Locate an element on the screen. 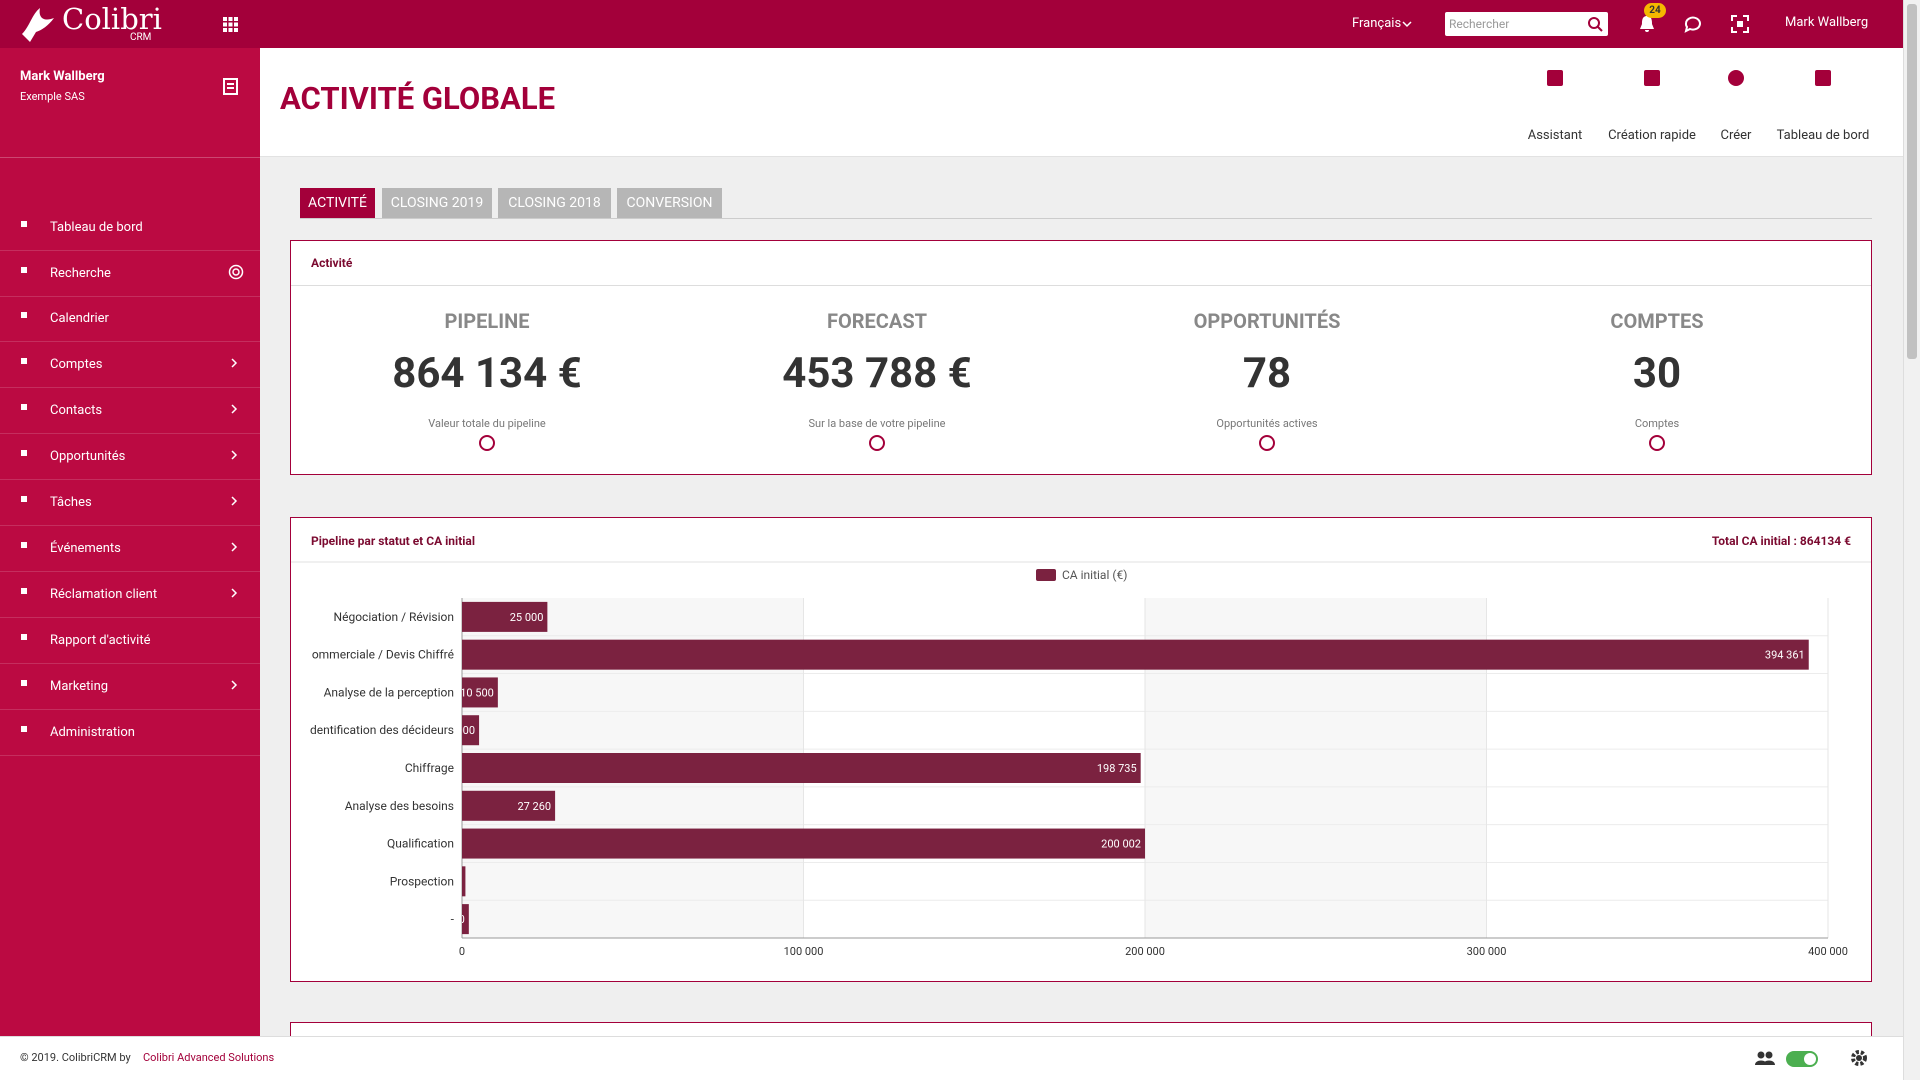 This screenshot has width=1920, height=1080. value-label: 394 361 is located at coordinates (1785, 655).